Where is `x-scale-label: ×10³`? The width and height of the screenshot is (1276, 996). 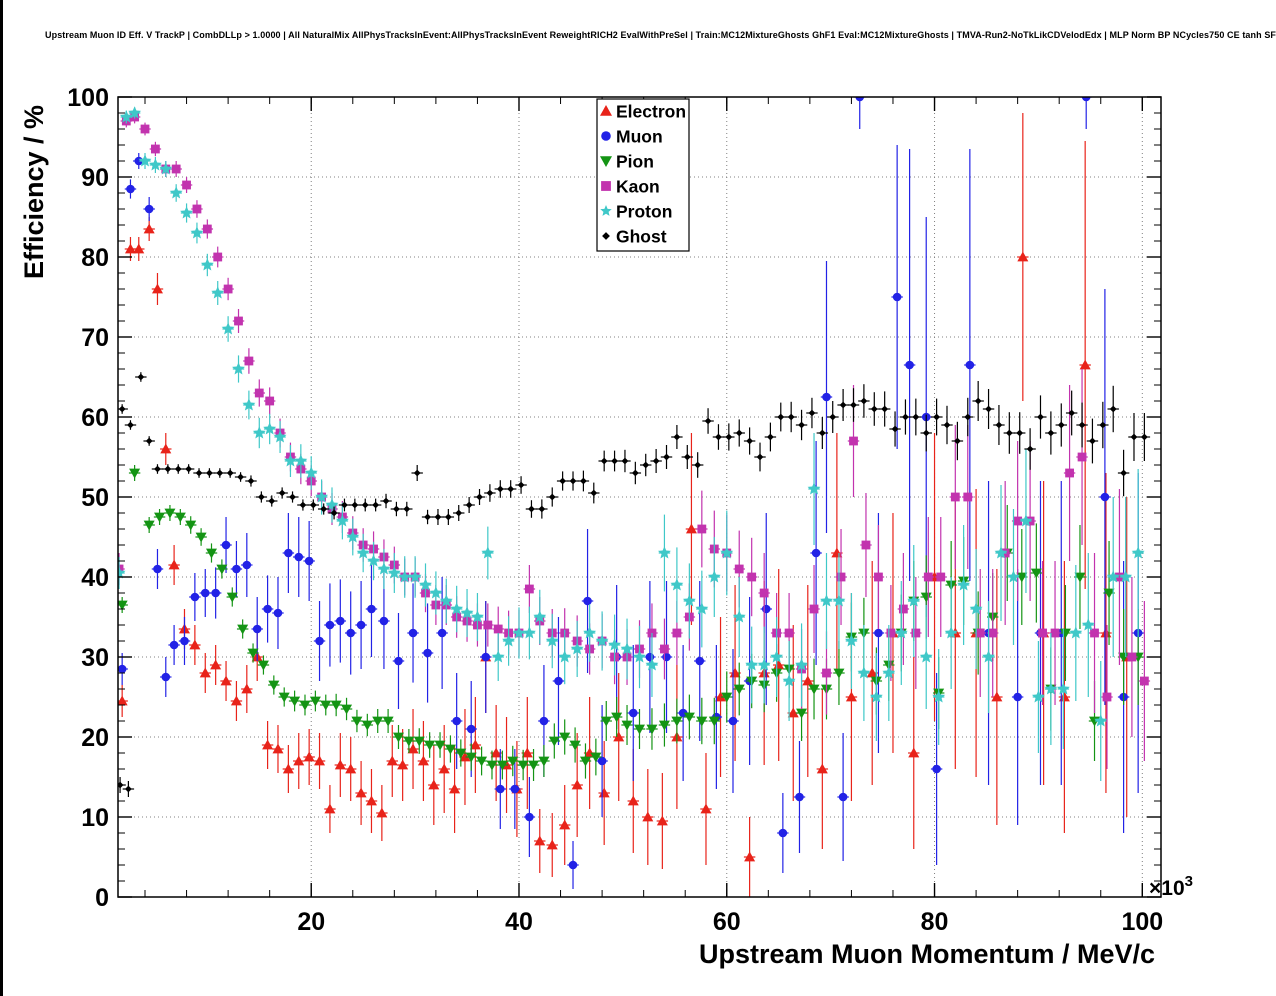
x-scale-label: ×10³ is located at coordinates (1171, 886).